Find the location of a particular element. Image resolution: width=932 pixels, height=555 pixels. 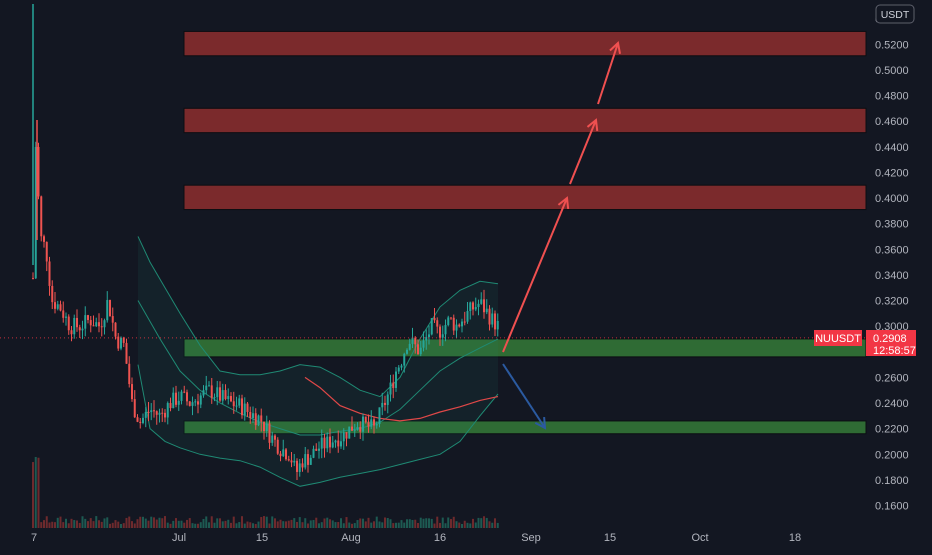

y-tick-label: 0.3800 is located at coordinates (892, 225).